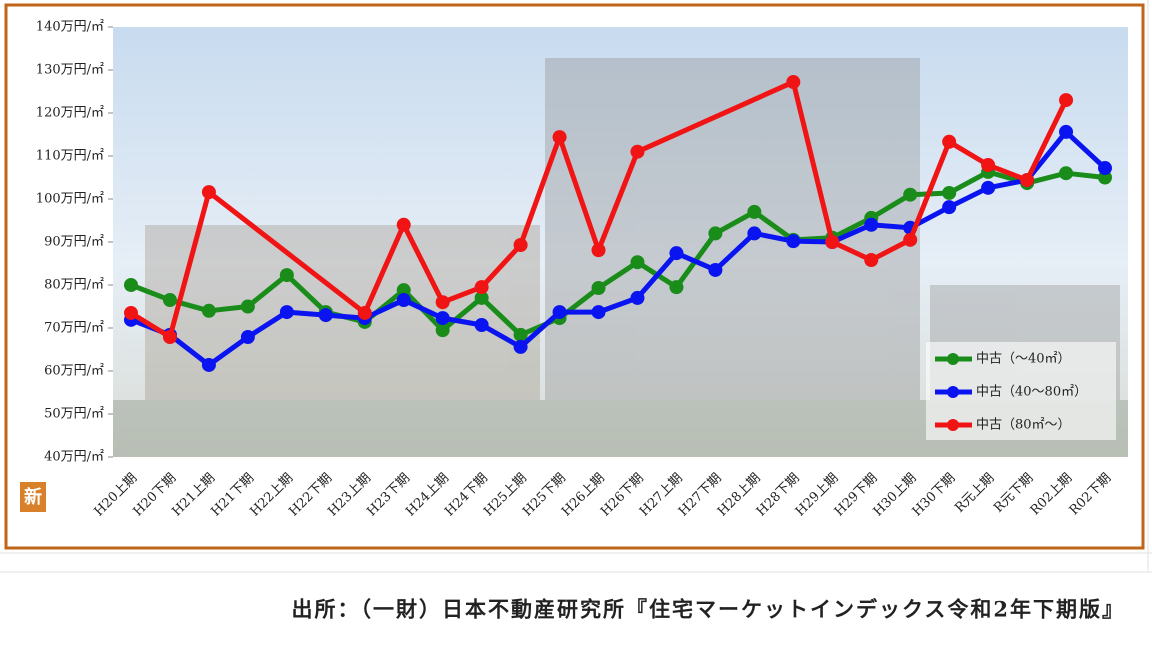 This screenshot has width=1152, height=652. I want to click on y-tick-label: 110万円/㎡, so click(70, 156).